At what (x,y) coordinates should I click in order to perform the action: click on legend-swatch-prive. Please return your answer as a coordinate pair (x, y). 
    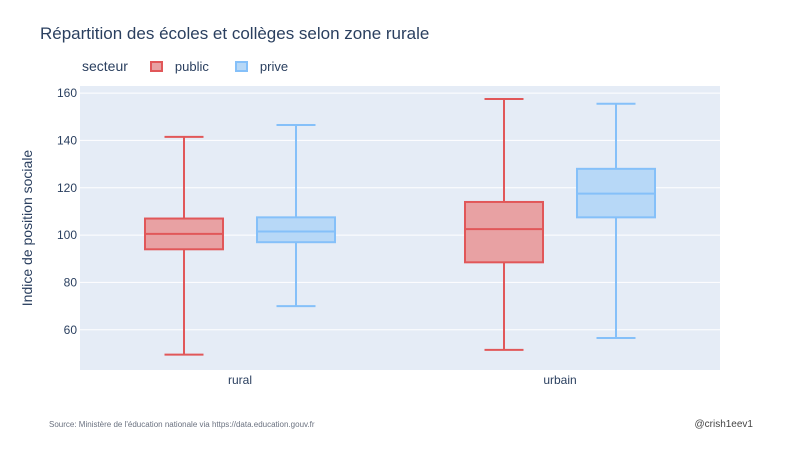
    Looking at the image, I should click on (241, 66).